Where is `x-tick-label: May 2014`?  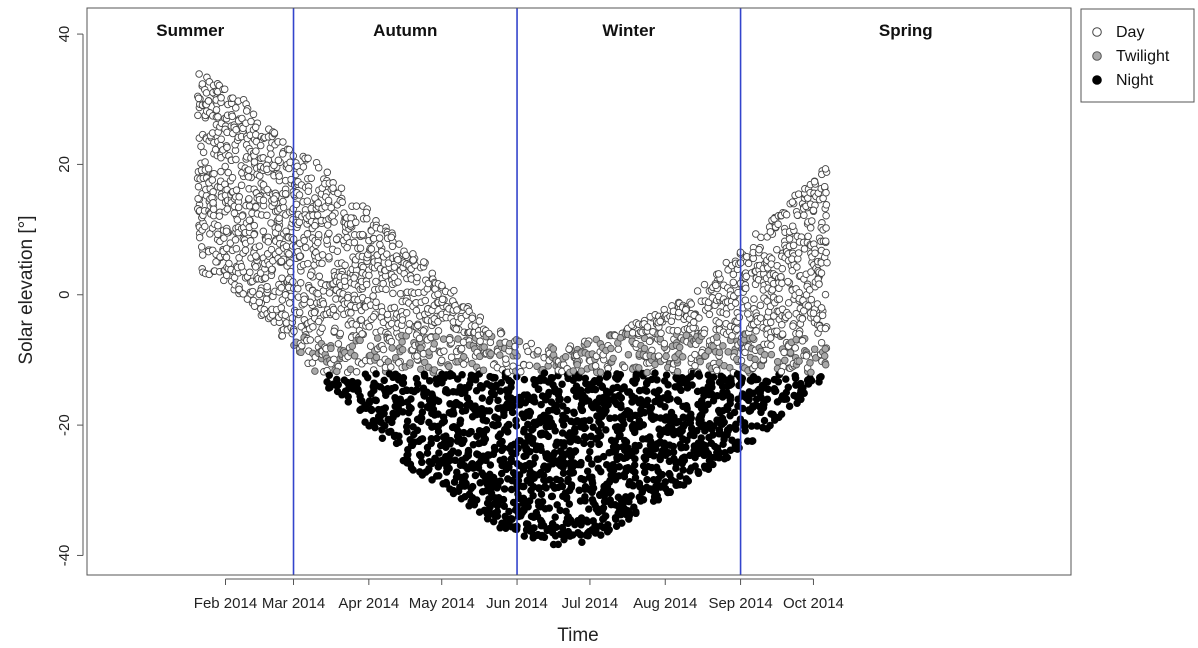 x-tick-label: May 2014 is located at coordinates (442, 603).